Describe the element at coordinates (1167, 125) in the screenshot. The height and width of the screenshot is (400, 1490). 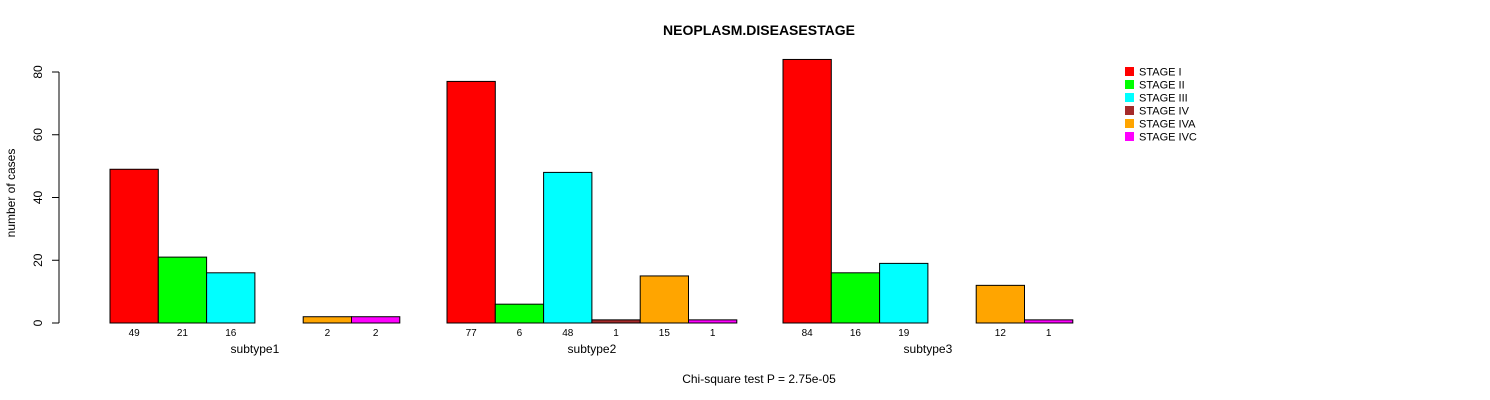
I see `legend-label: STAGE IVA` at that location.